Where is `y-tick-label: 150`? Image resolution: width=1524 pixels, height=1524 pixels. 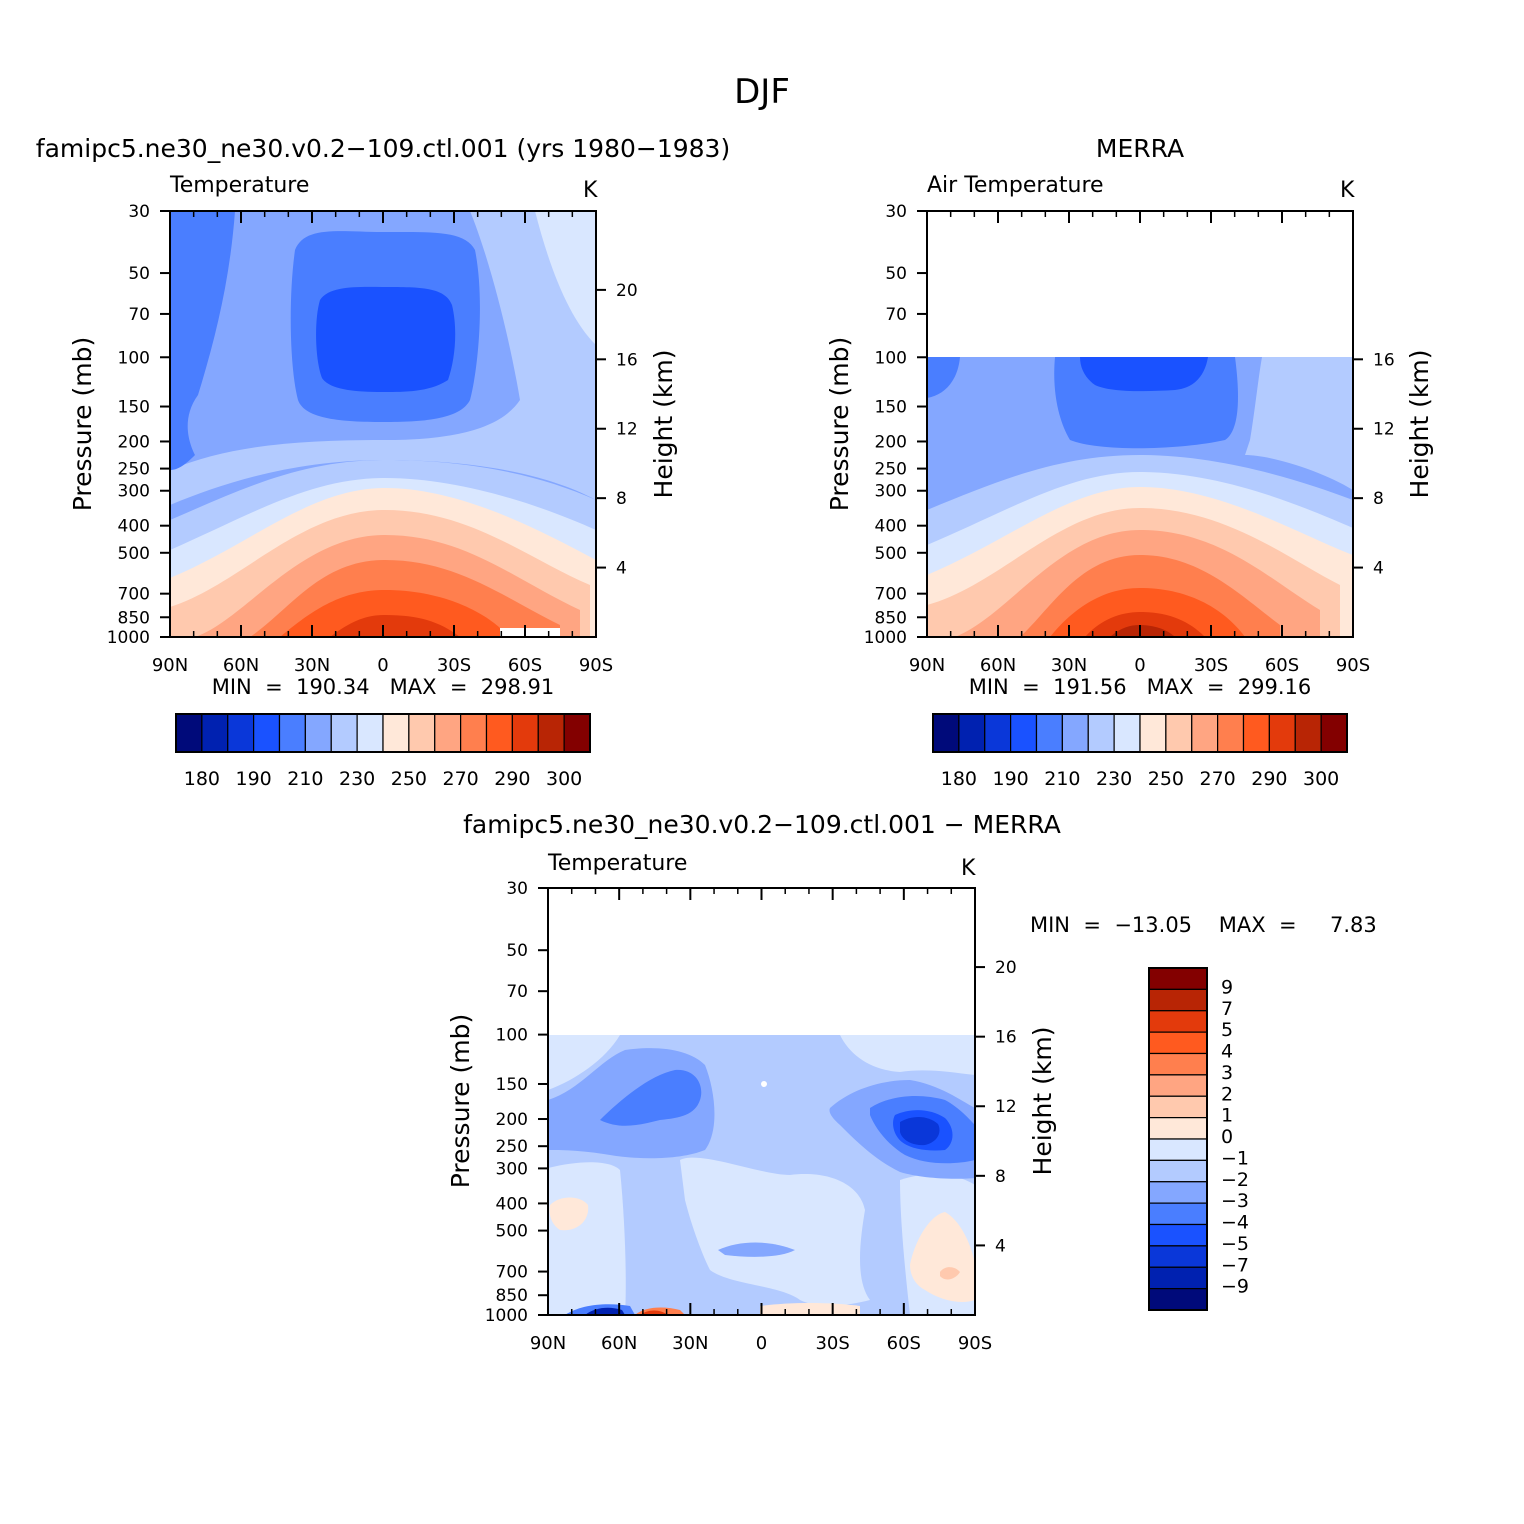
y-tick-label: 150 is located at coordinates (134, 408).